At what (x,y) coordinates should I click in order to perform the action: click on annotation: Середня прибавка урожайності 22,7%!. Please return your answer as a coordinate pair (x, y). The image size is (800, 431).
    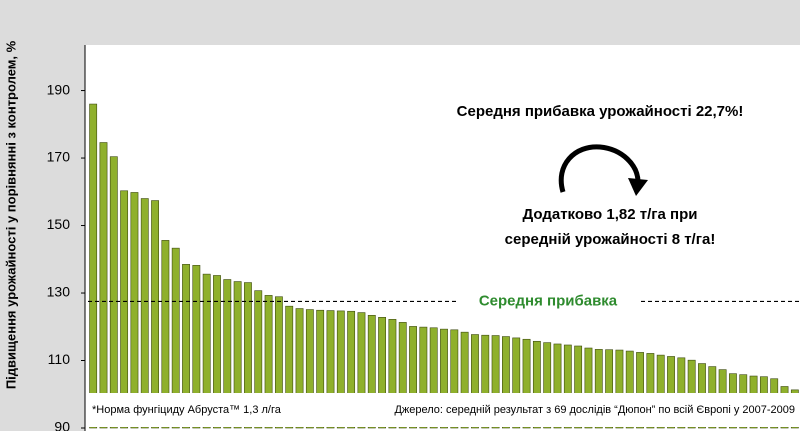
    Looking at the image, I should click on (600, 111).